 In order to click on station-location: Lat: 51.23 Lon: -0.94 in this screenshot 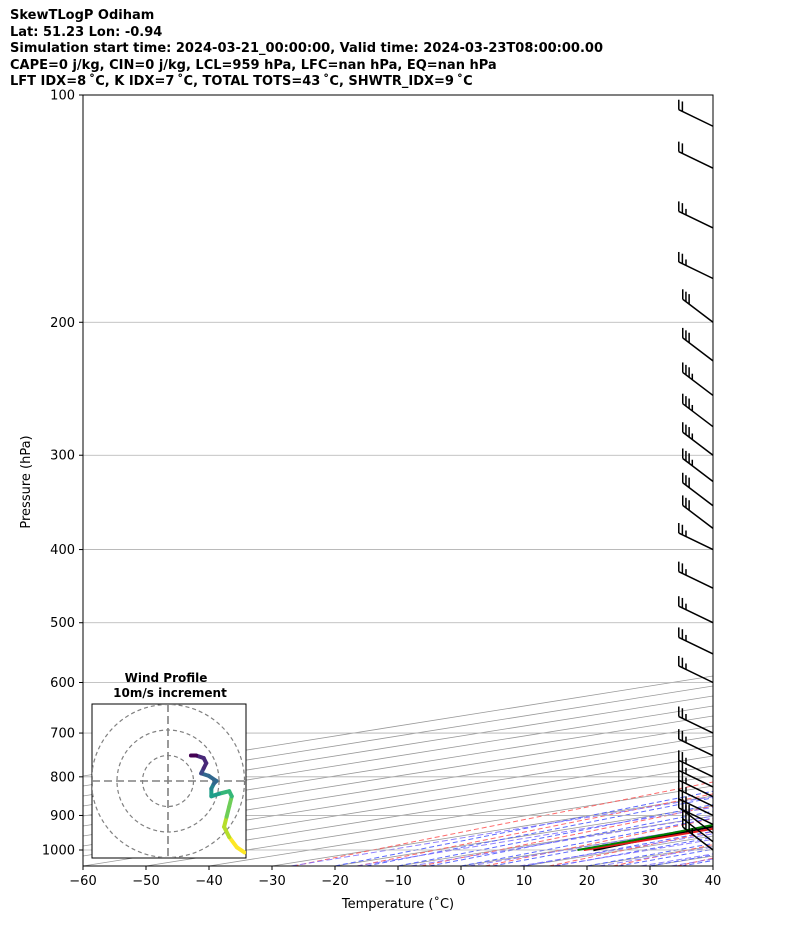, I will do `click(86, 32)`.